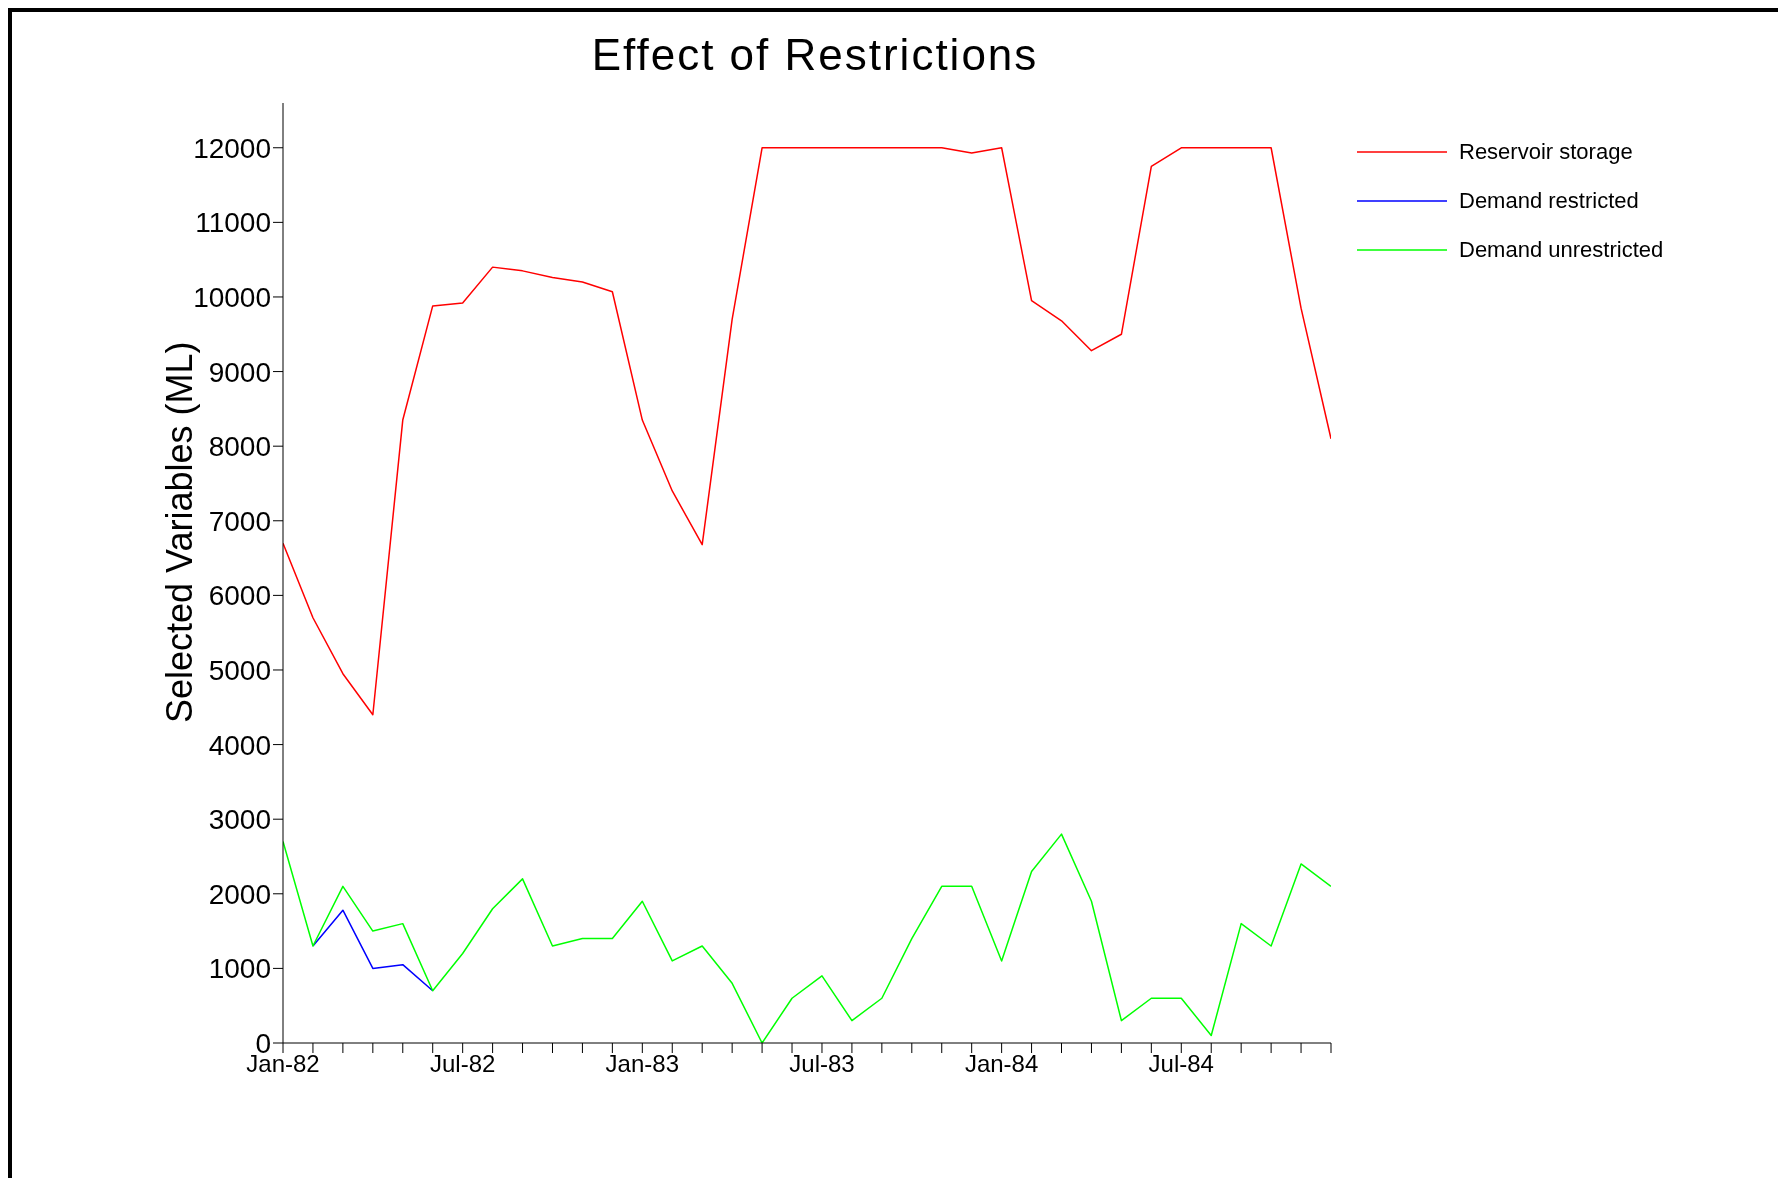  I want to click on legend-label: Demand restricted, so click(1549, 200).